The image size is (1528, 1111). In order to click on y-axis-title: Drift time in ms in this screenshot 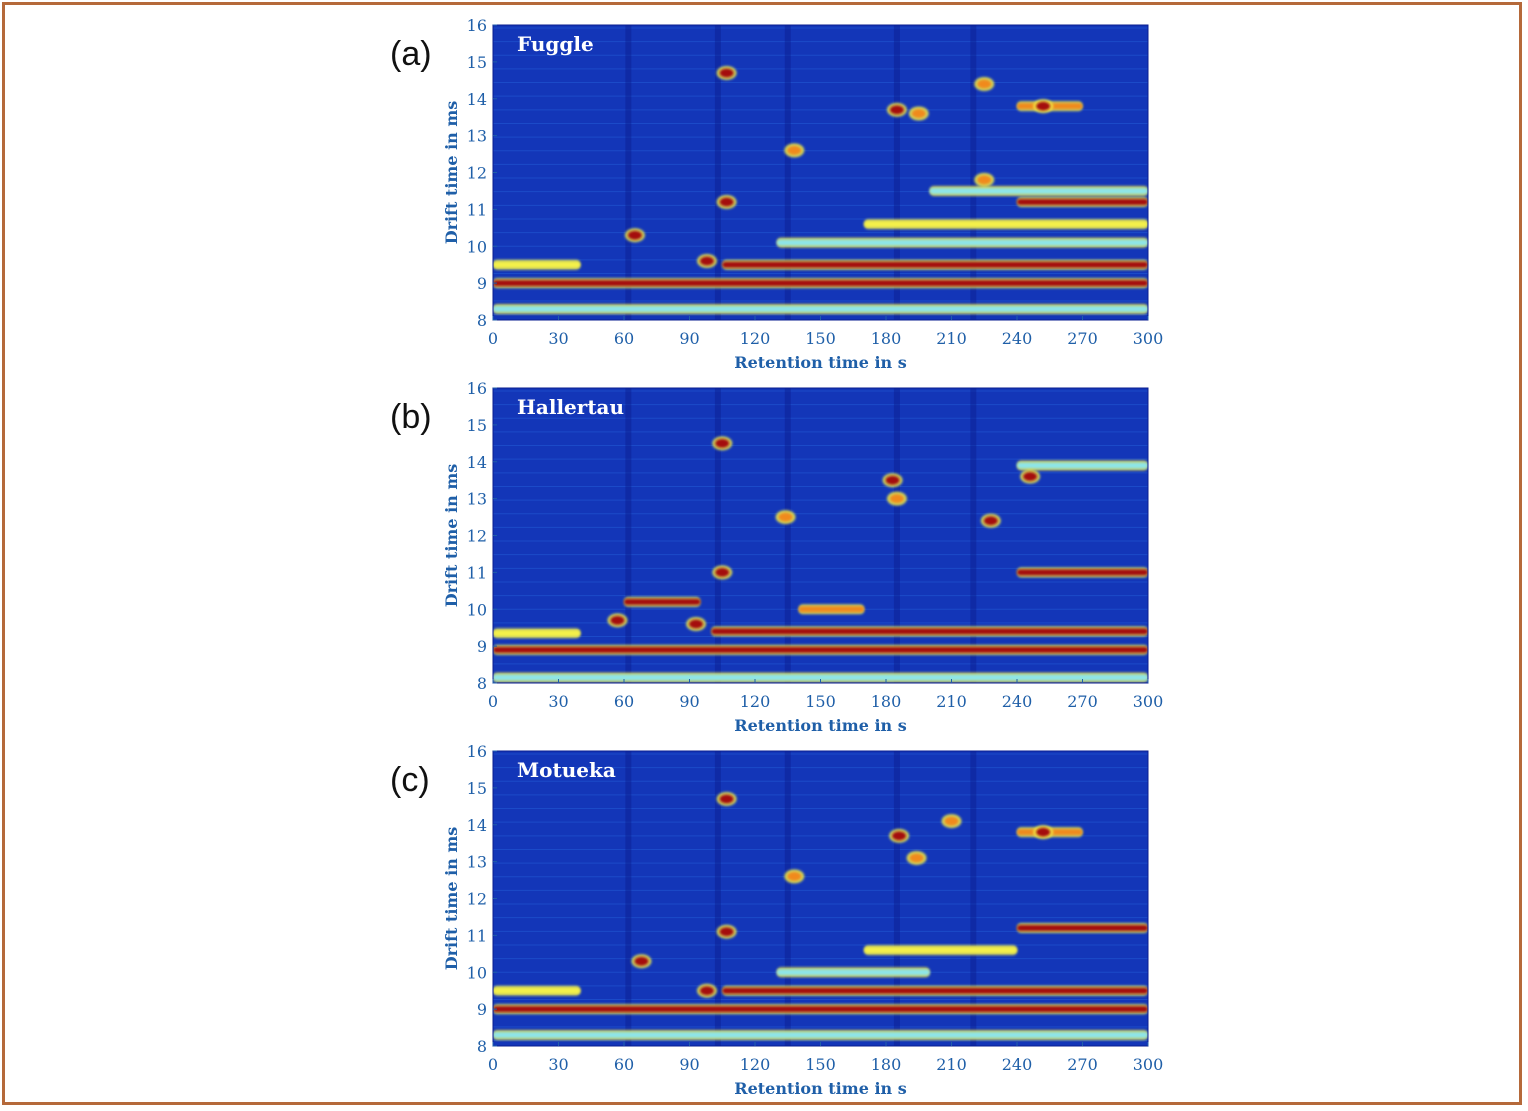, I will do `click(451, 536)`.